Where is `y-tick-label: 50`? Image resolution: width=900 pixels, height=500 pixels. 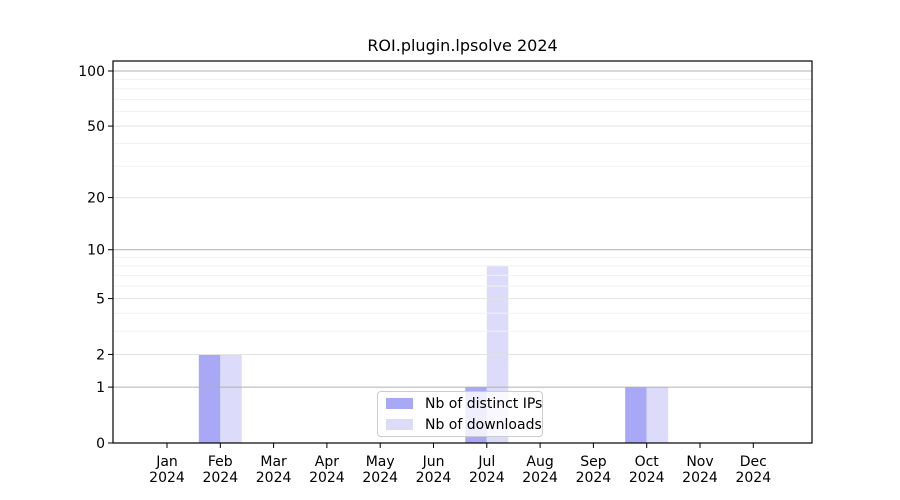 y-tick-label: 50 is located at coordinates (96, 127).